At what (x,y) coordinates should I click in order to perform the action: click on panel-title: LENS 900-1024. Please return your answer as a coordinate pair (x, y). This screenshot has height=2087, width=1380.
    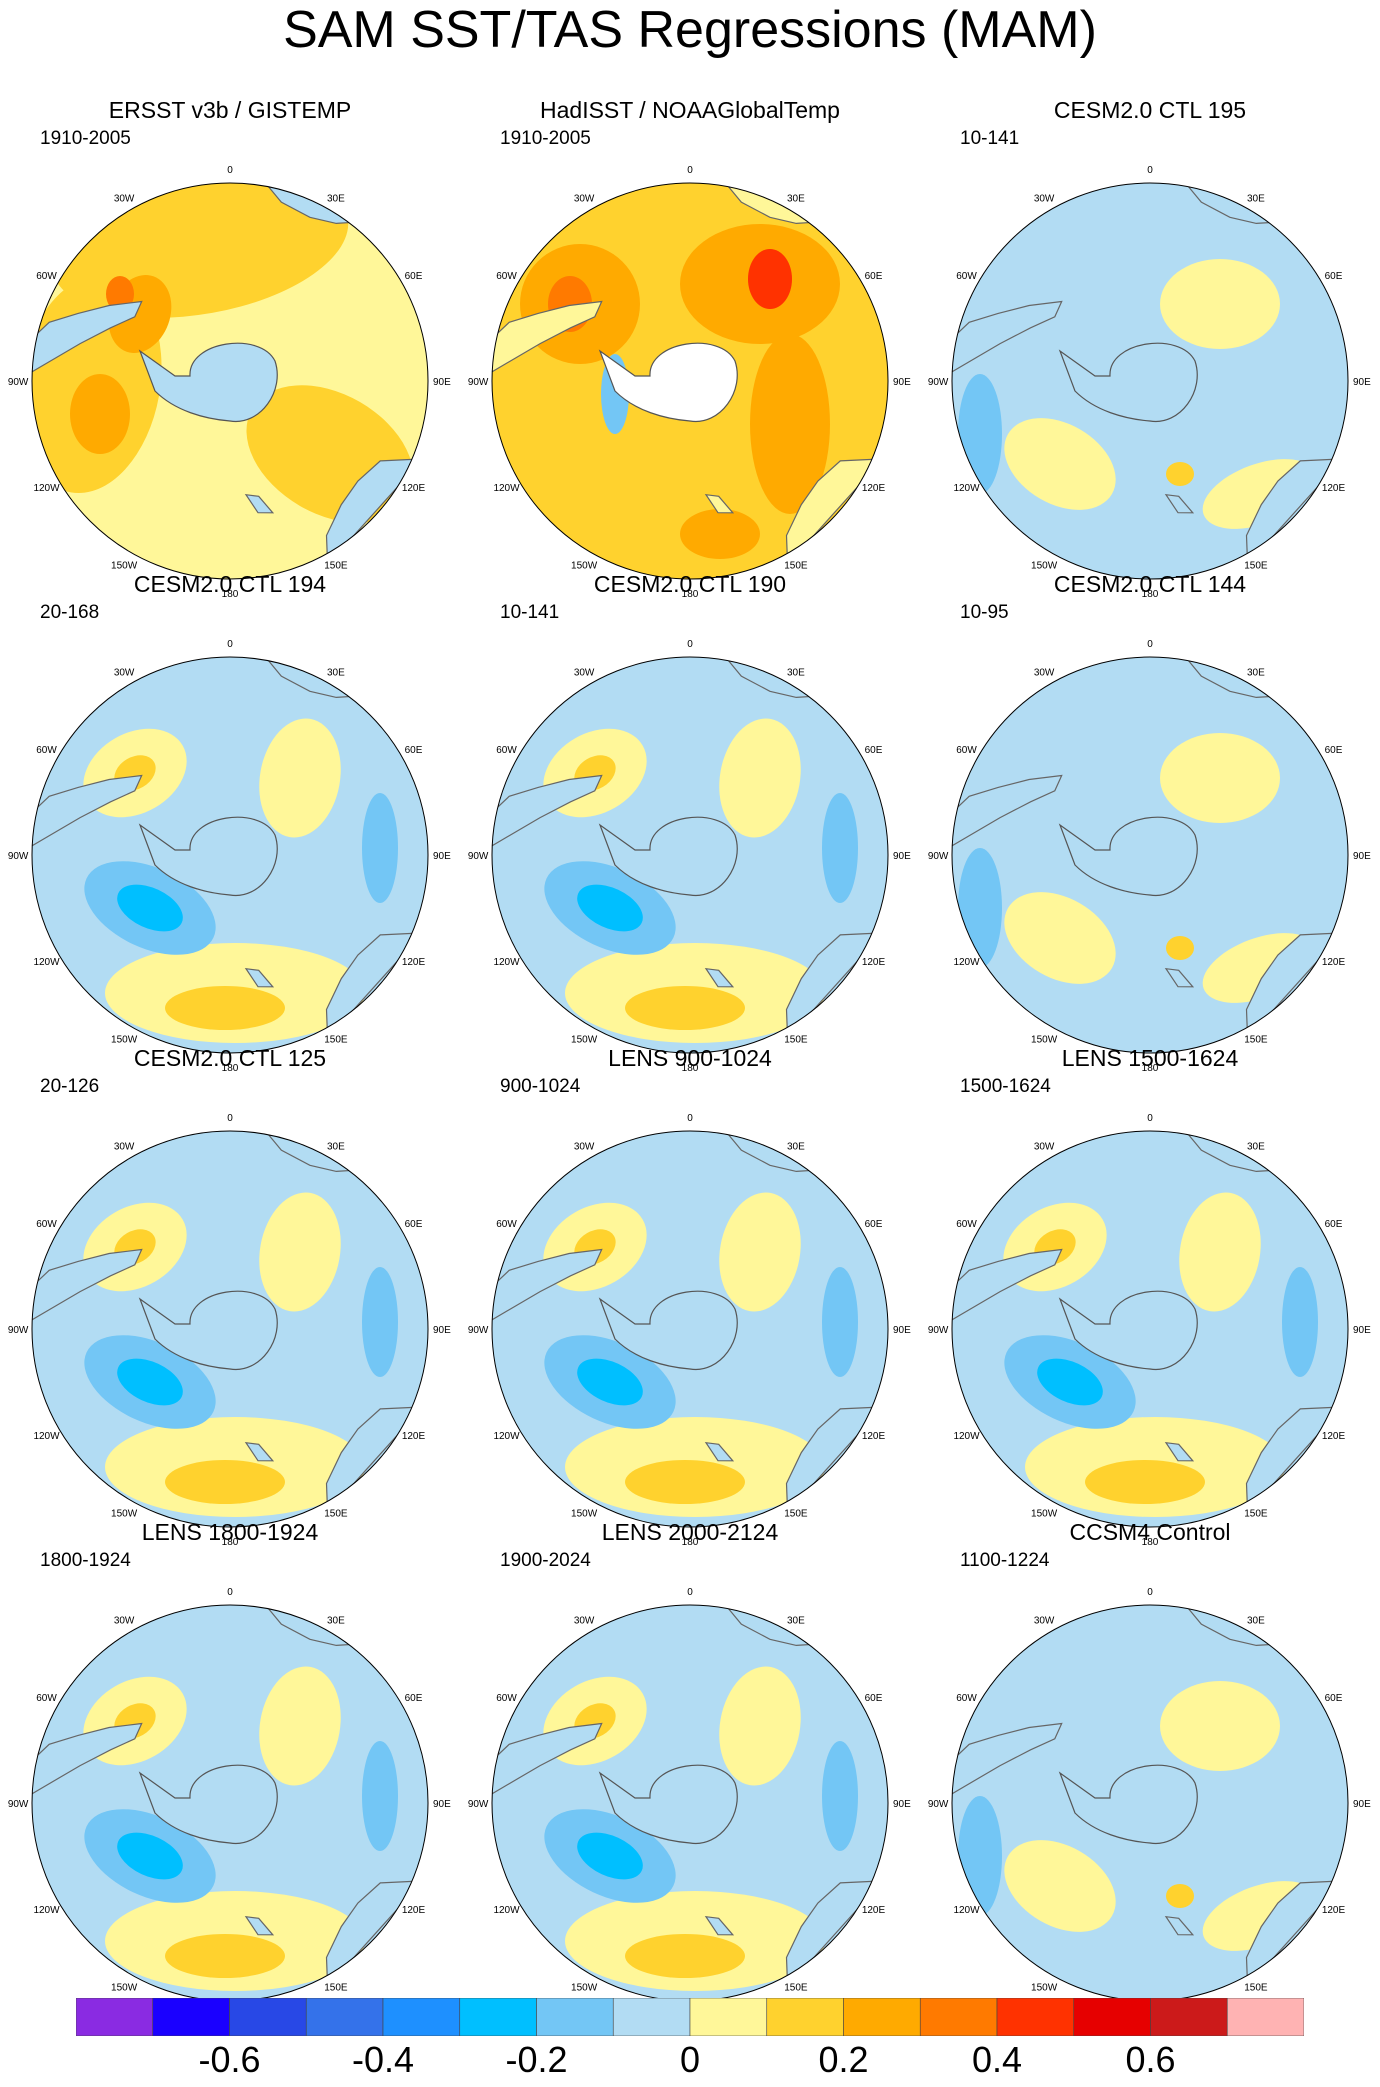
    Looking at the image, I should click on (690, 1058).